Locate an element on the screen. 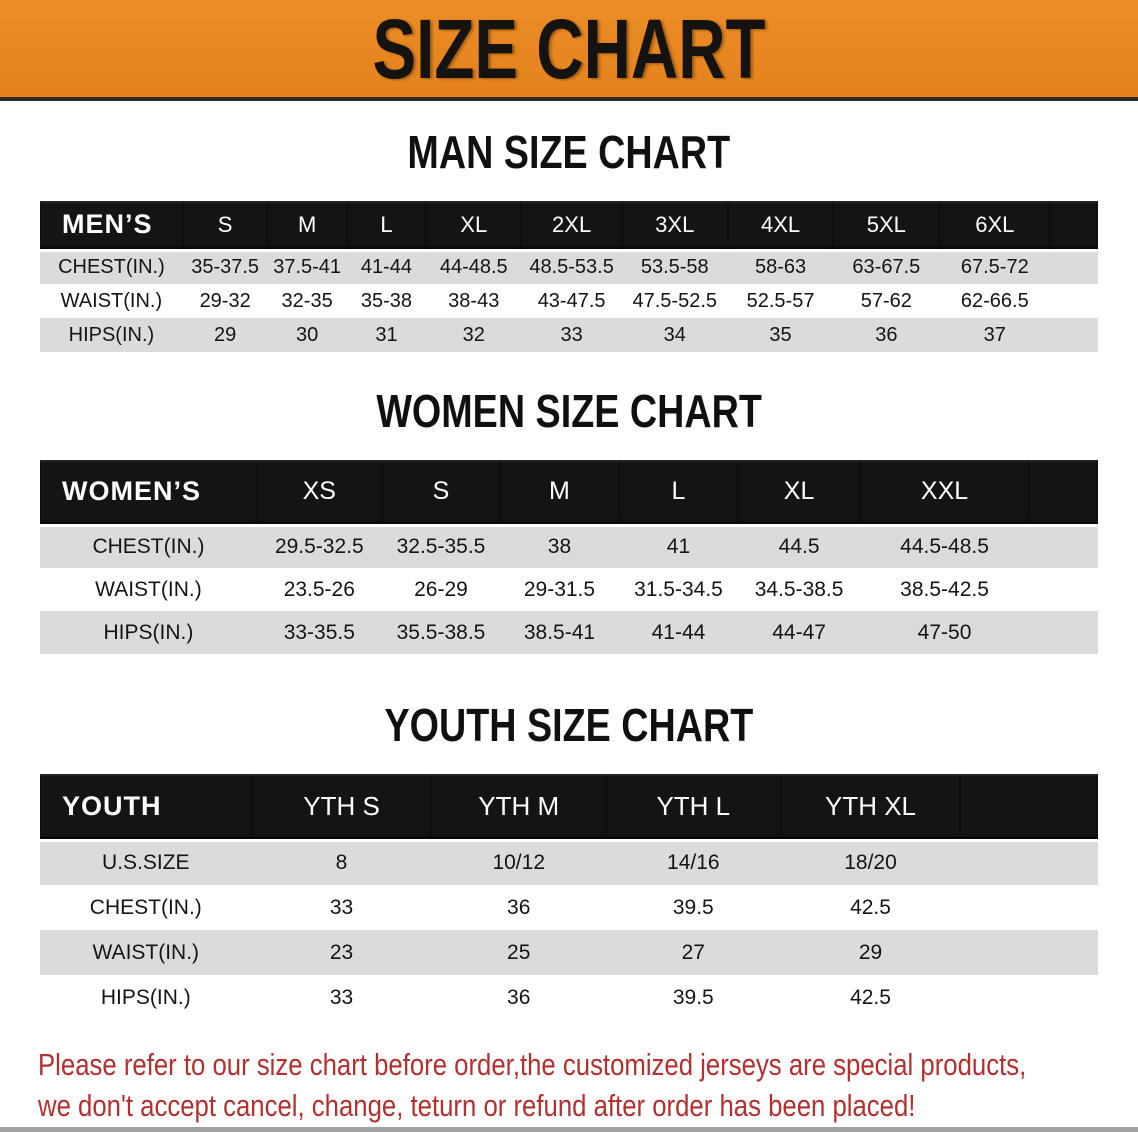 This screenshot has height=1132, width=1138. size-value: 38.5-42.5 is located at coordinates (944, 589).